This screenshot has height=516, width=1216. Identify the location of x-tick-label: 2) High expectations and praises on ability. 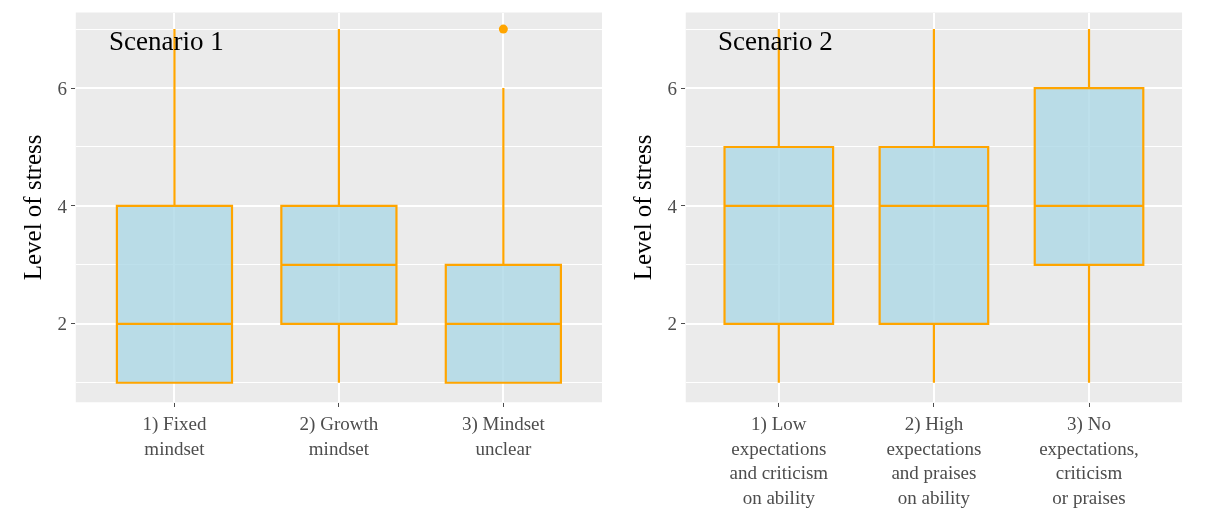
(934, 461).